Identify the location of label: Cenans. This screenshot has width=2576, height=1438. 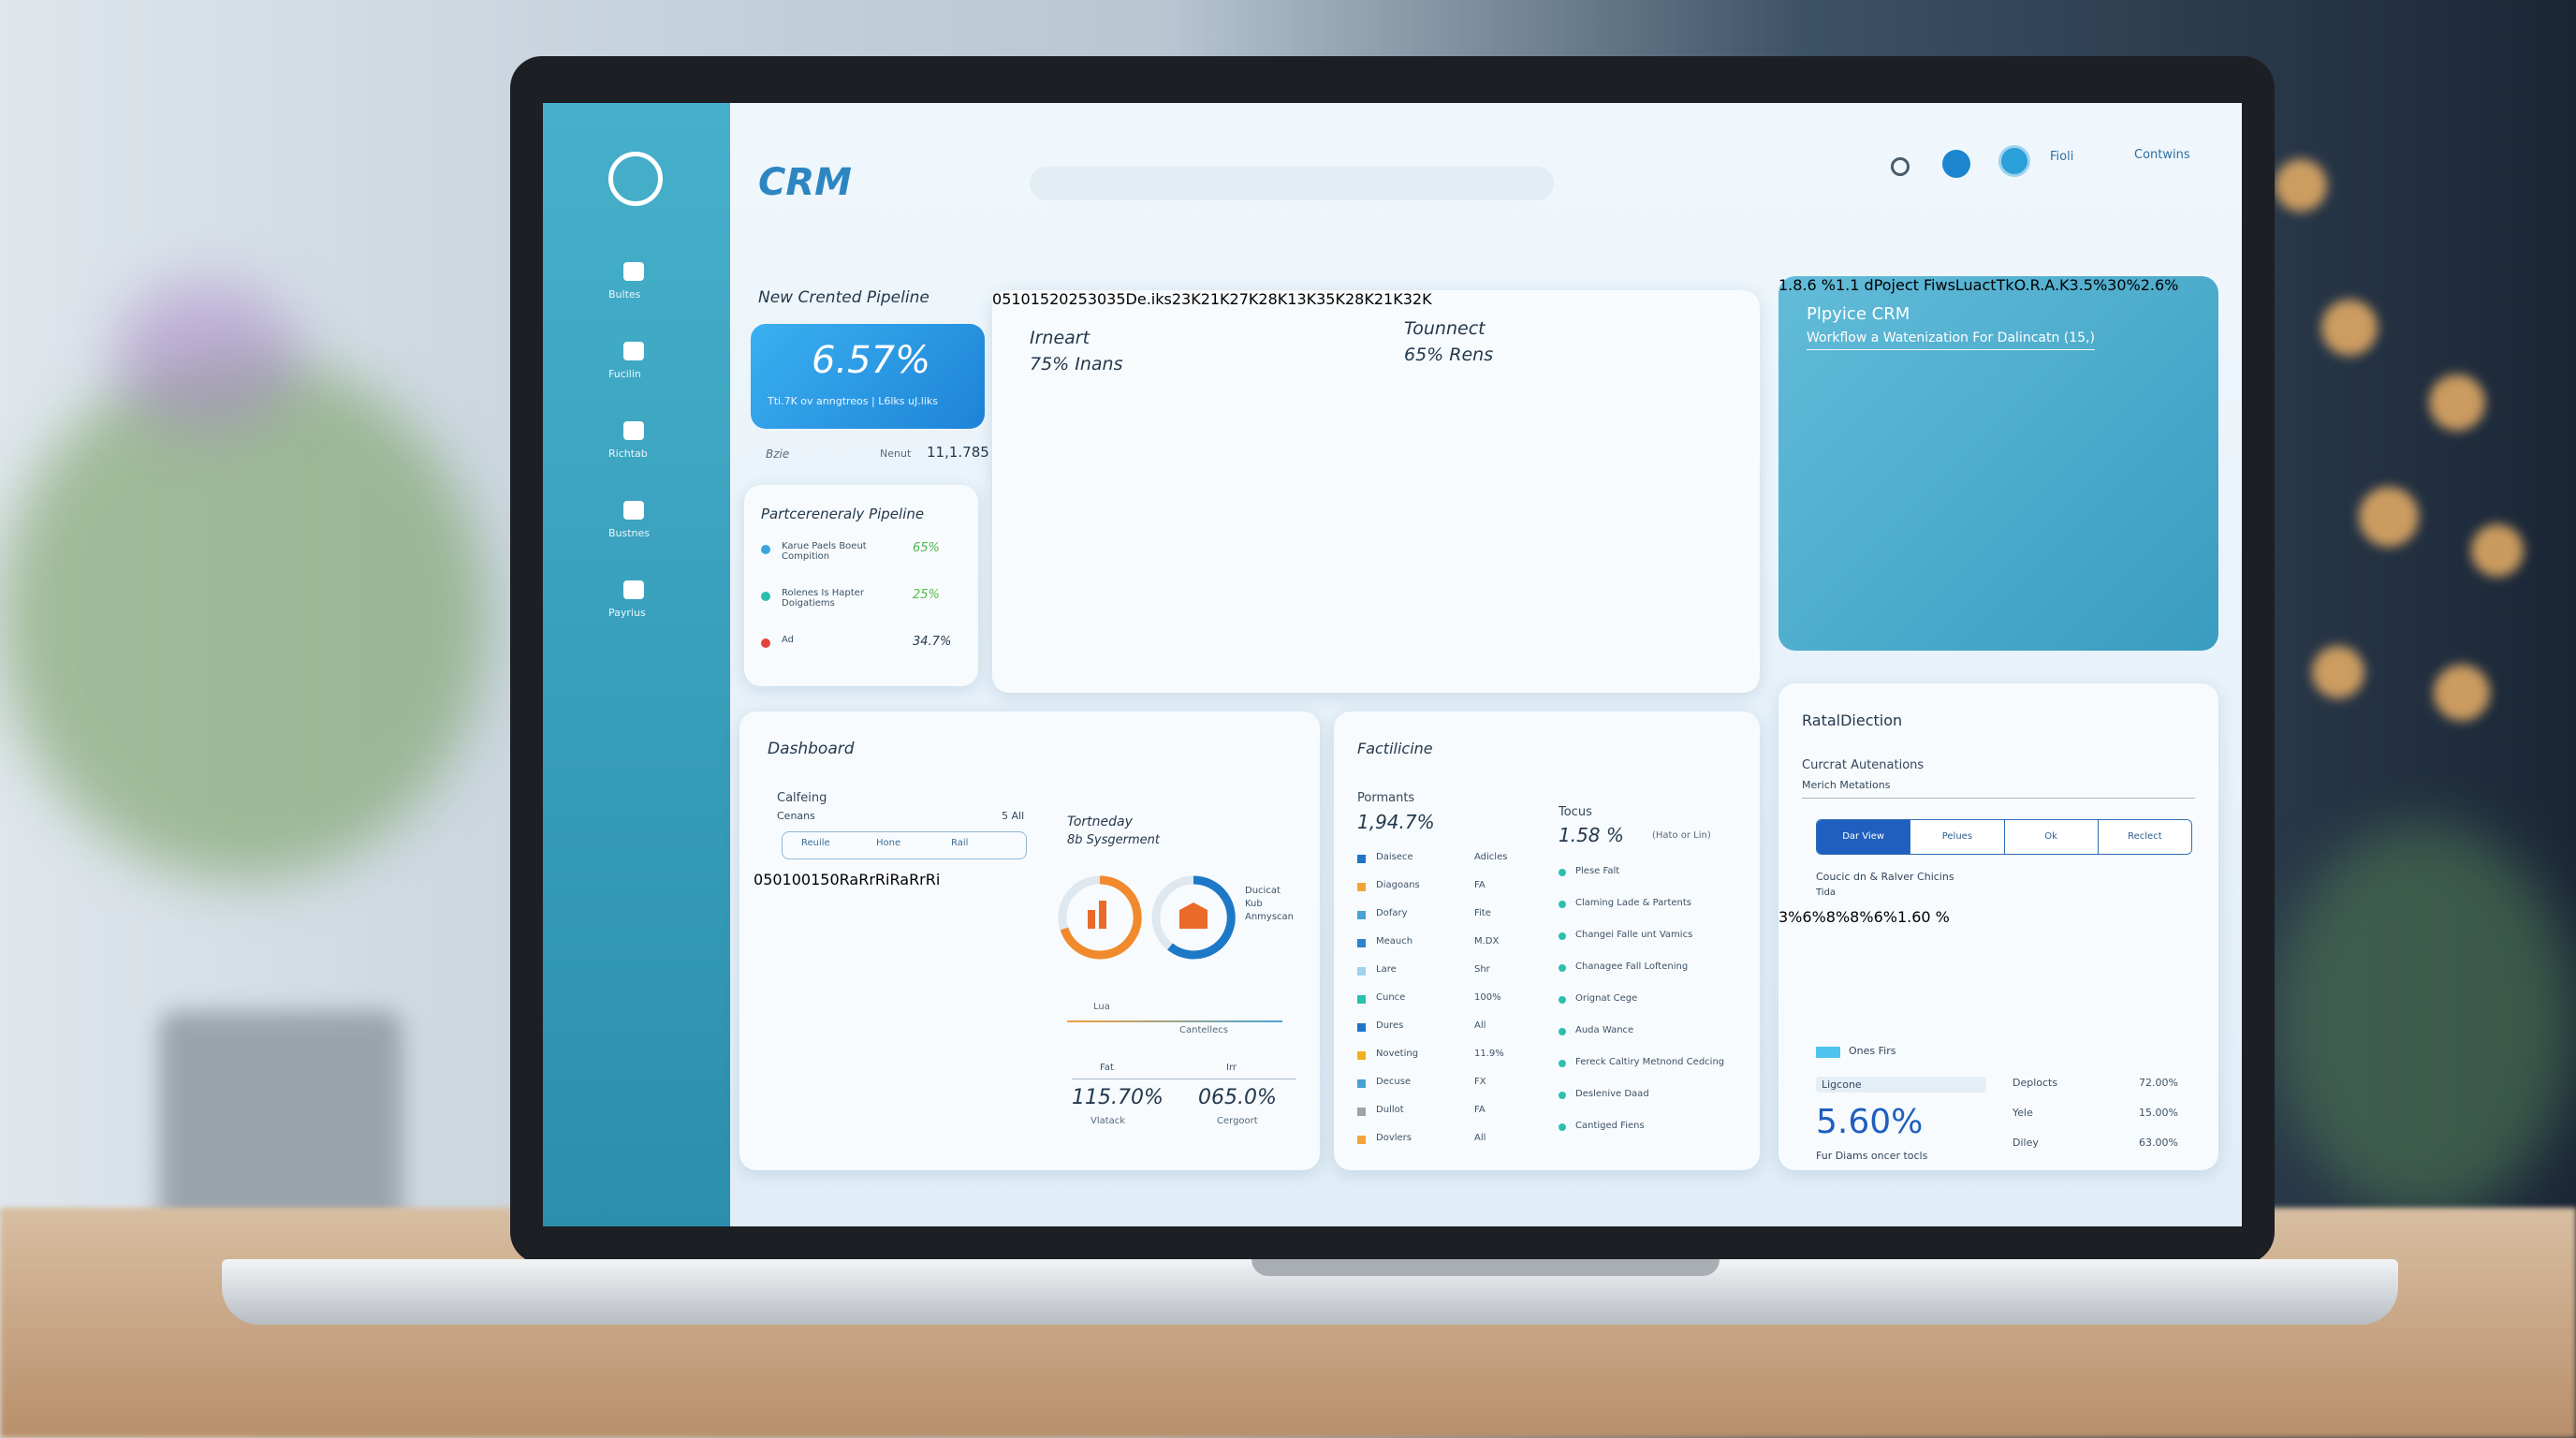
(796, 816).